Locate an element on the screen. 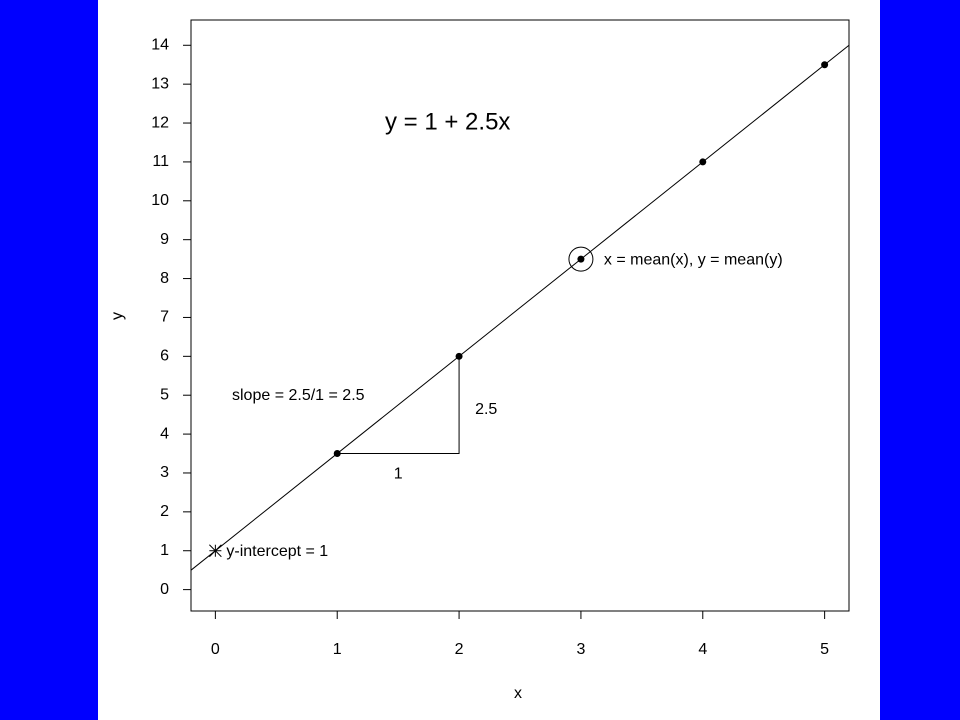 The height and width of the screenshot is (720, 960). y-tick-label: 8 is located at coordinates (164, 278).